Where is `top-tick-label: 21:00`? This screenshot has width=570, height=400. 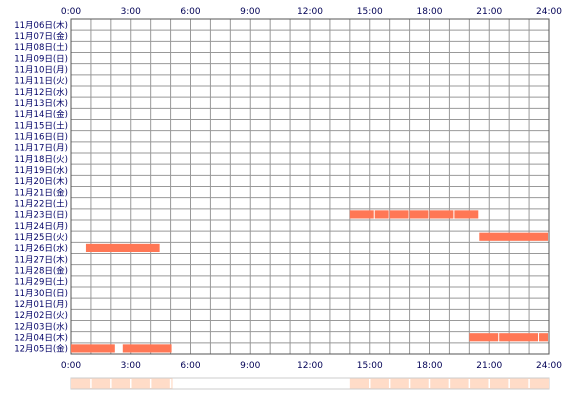 top-tick-label: 21:00 is located at coordinates (489, 12).